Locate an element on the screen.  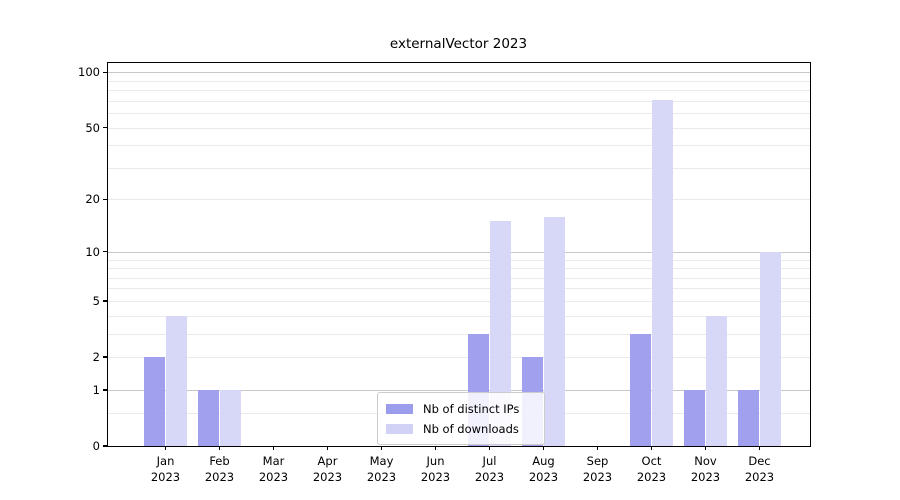
x-tick-month: Nov is located at coordinates (705, 461).